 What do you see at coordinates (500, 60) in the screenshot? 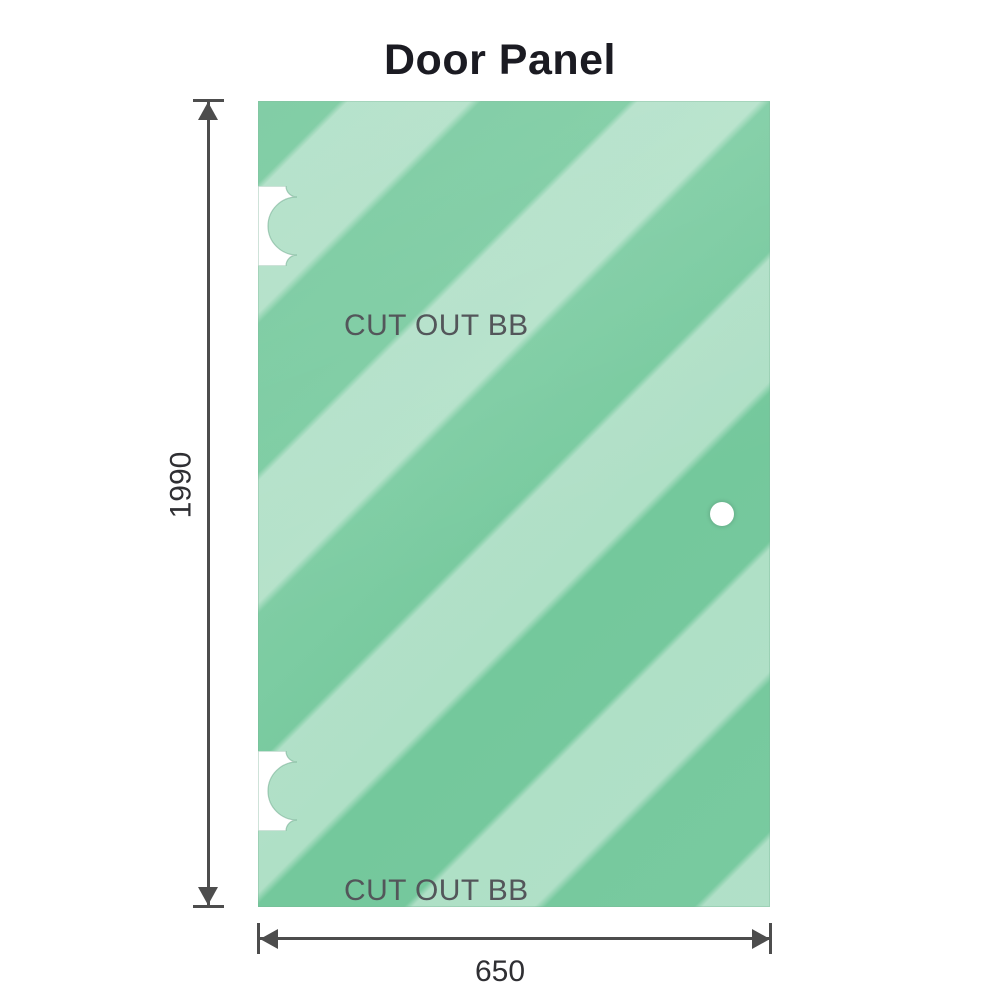
I see `page-title: Door Panel` at bounding box center [500, 60].